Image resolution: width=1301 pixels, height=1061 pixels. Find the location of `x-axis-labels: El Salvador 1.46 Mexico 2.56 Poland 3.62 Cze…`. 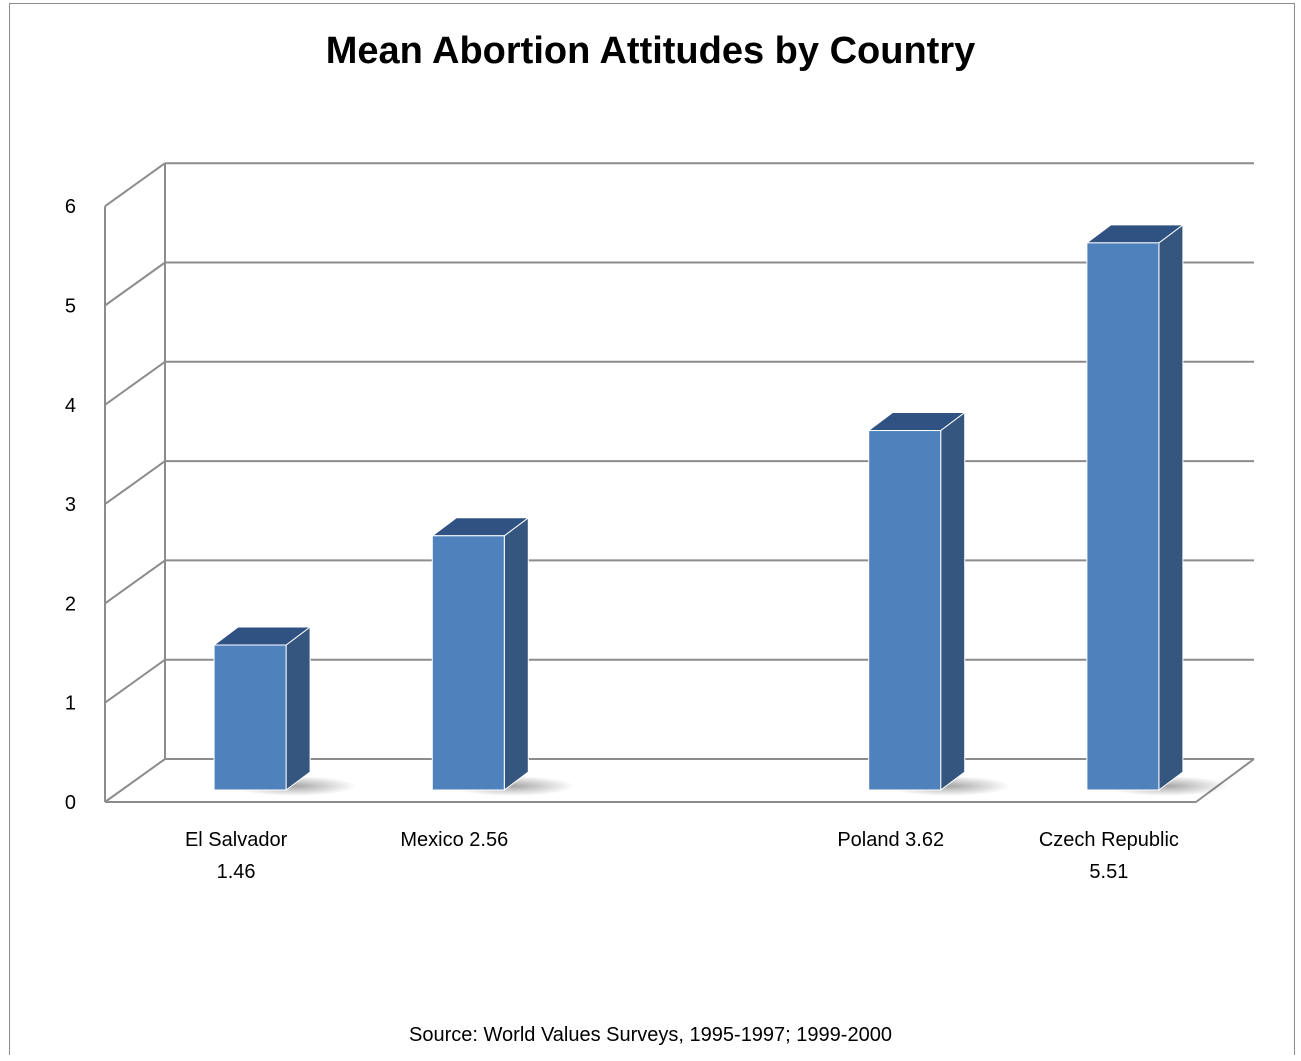

x-axis-labels: El Salvador 1.46 Mexico 2.56 Poland 3.62 Cze… is located at coordinates (682, 856).